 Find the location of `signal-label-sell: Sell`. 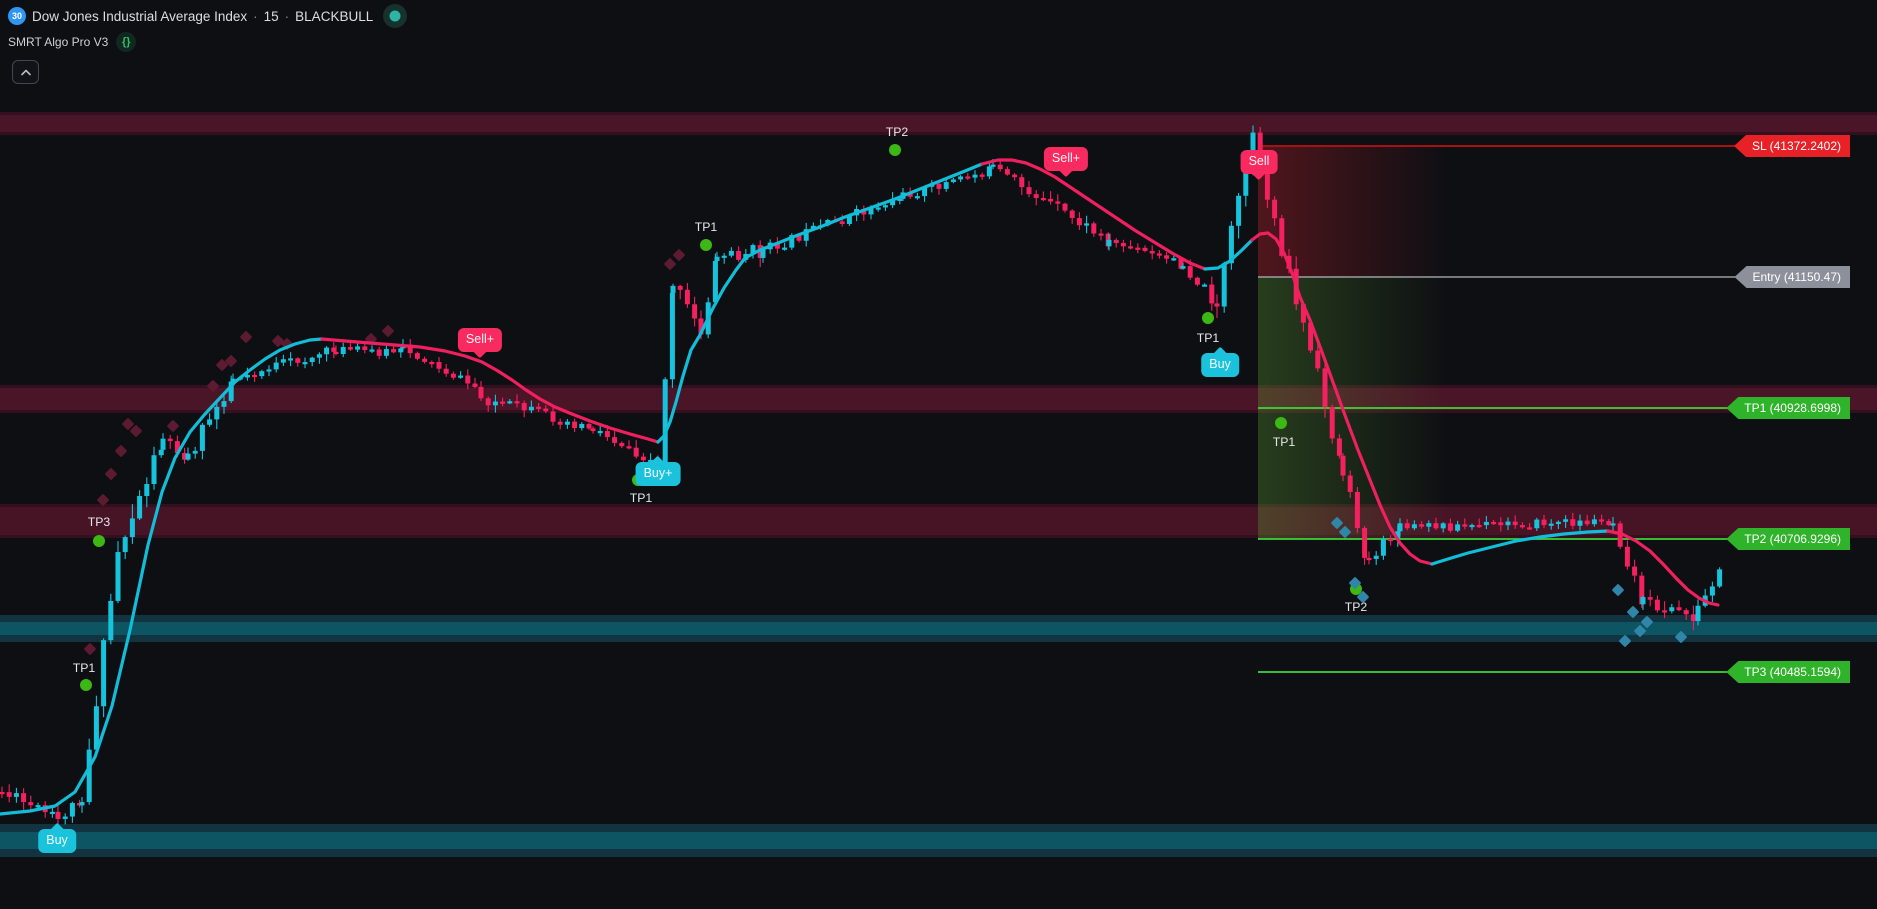

signal-label-sell: Sell is located at coordinates (1259, 162).